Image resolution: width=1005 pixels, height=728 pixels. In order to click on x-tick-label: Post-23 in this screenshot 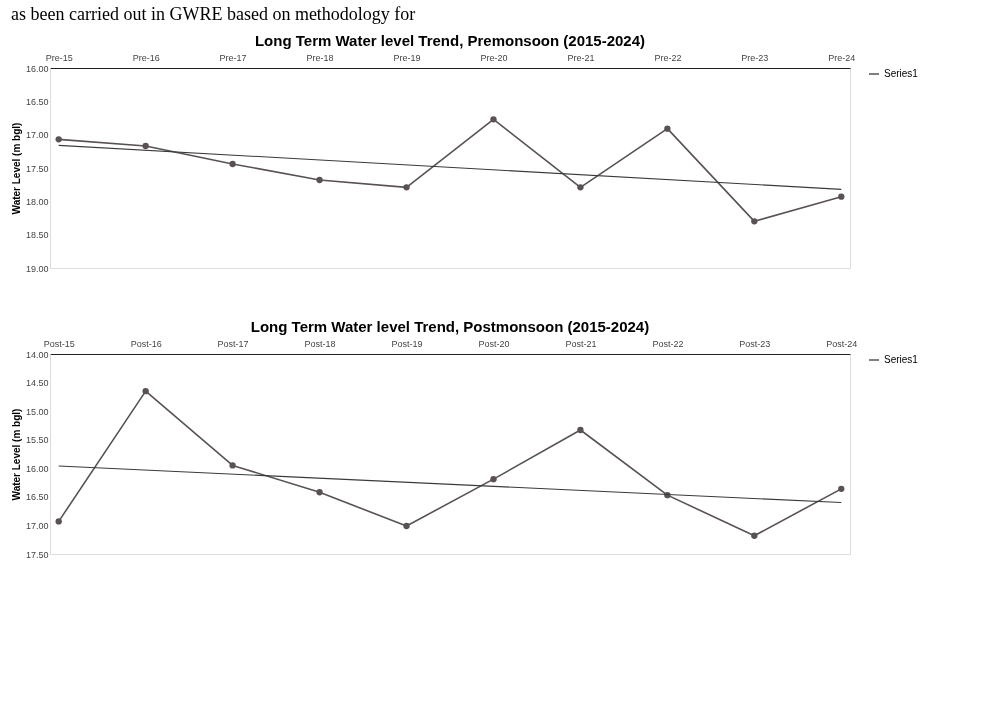, I will do `click(755, 343)`.